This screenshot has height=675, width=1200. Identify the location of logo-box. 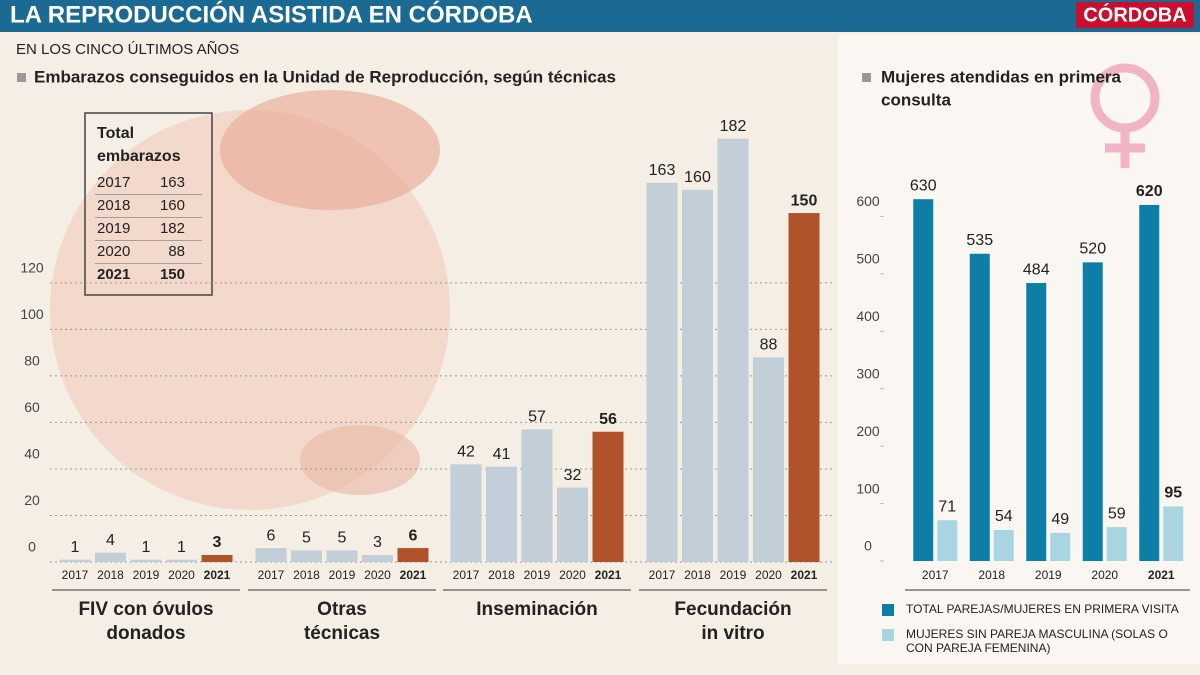
(1135, 15).